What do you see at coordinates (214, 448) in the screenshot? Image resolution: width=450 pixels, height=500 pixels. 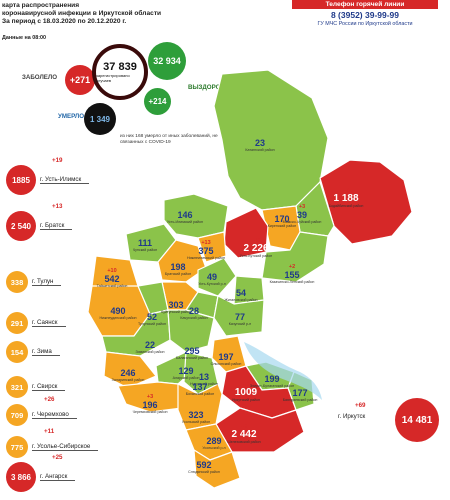 I see `district-name: Усольский р-н` at bounding box center [214, 448].